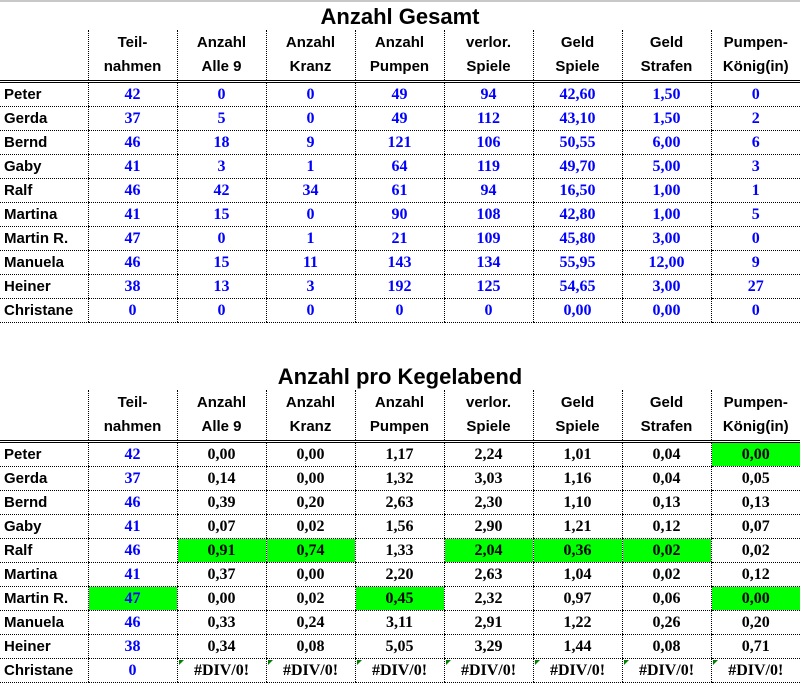 The height and width of the screenshot is (683, 800). Describe the element at coordinates (44, 670) in the screenshot. I see `player-name-cell: Christane` at that location.